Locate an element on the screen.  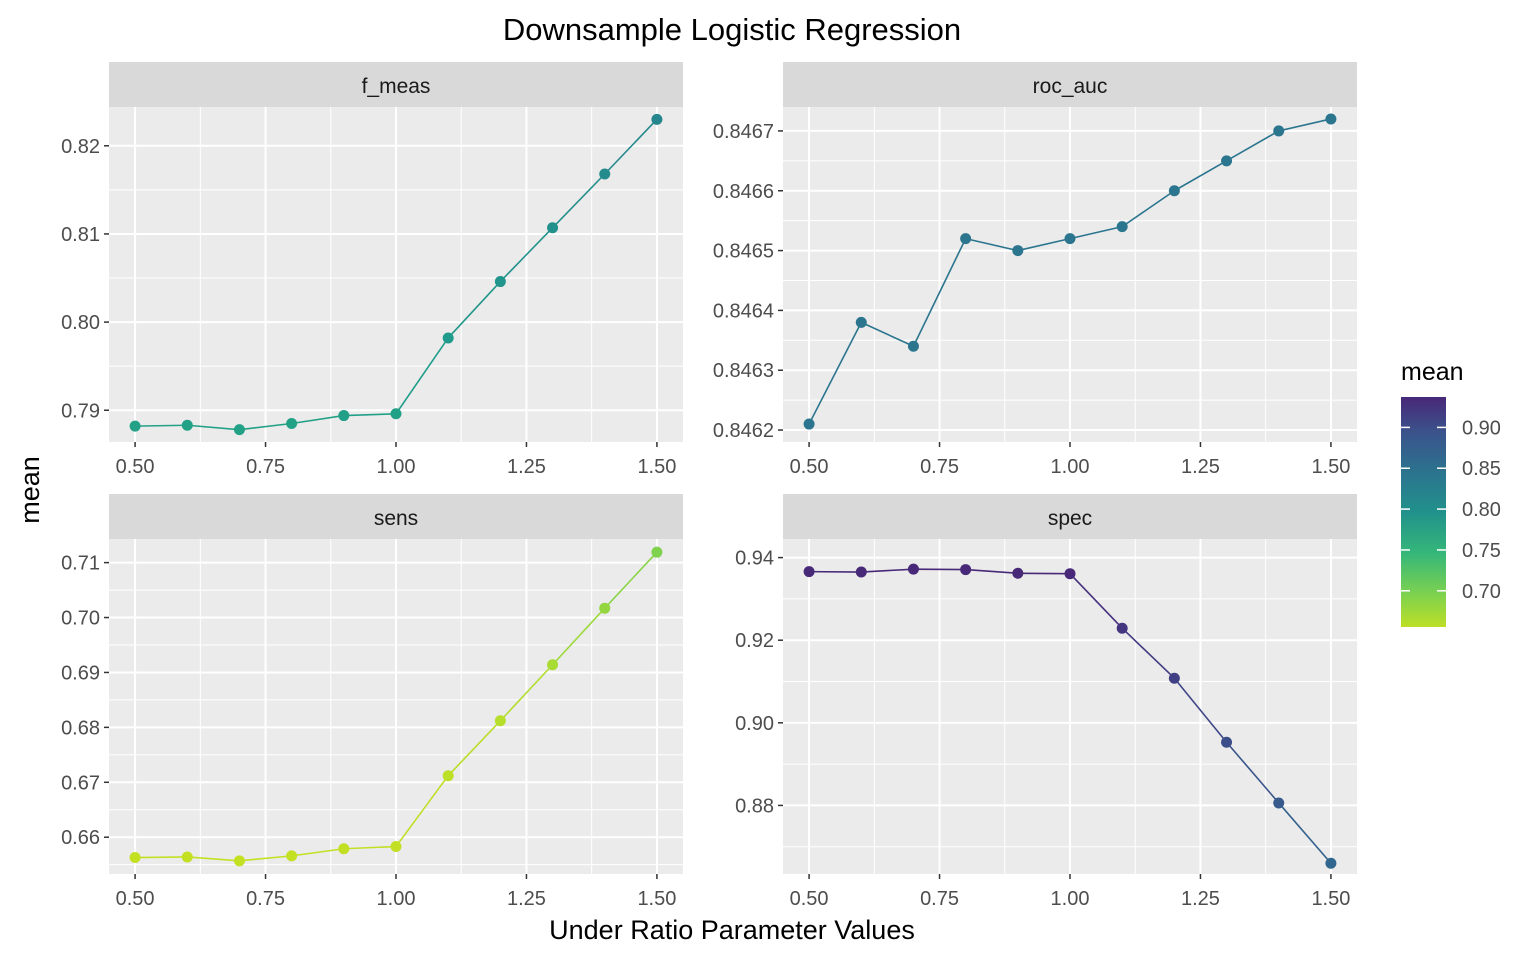
facet-strip-label: f_meas is located at coordinates (396, 86).